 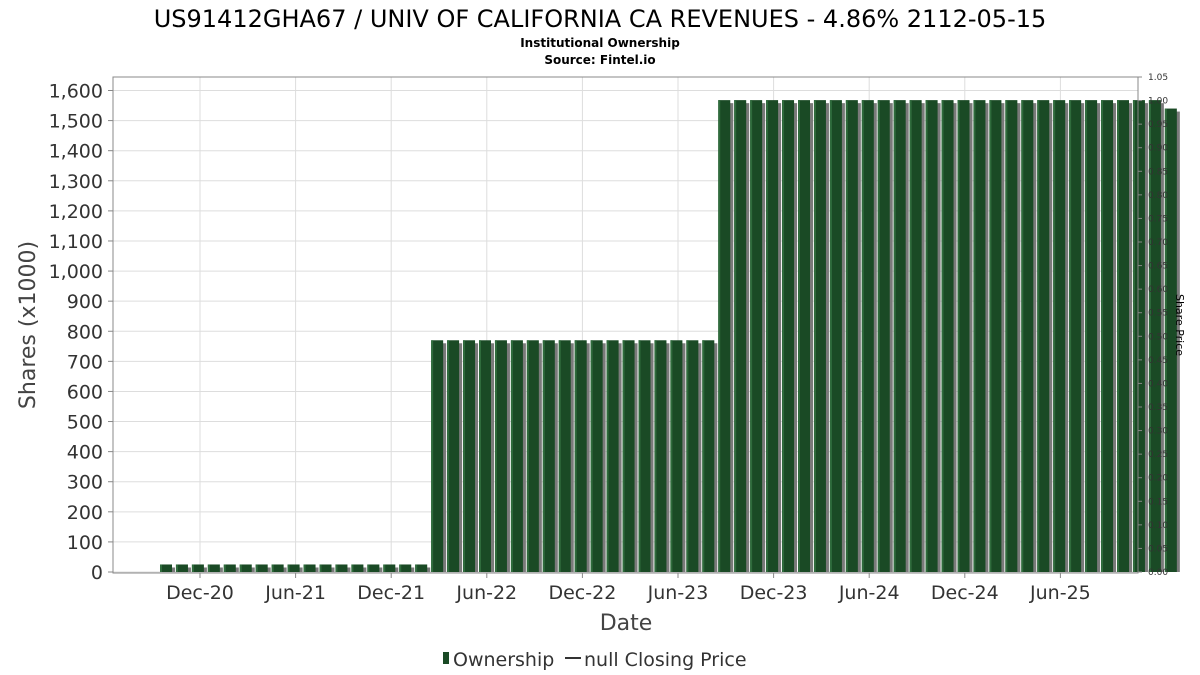 What do you see at coordinates (1158, 526) in the screenshot?
I see `y2-tick-label: 0.10` at bounding box center [1158, 526].